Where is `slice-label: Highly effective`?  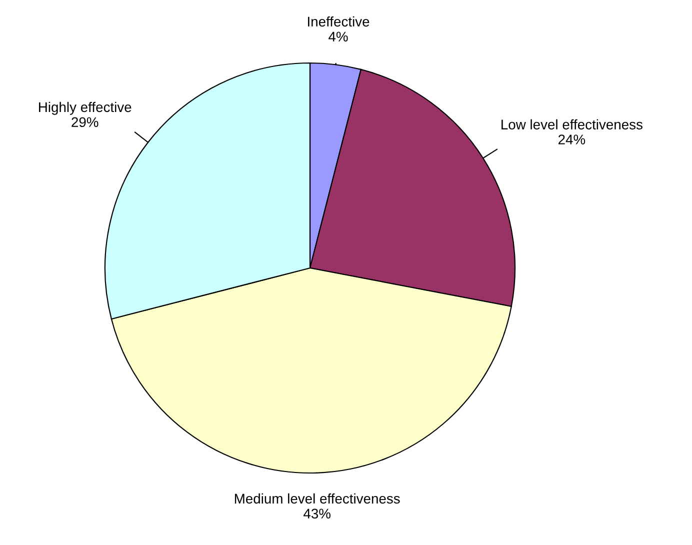 slice-label: Highly effective is located at coordinates (85, 108).